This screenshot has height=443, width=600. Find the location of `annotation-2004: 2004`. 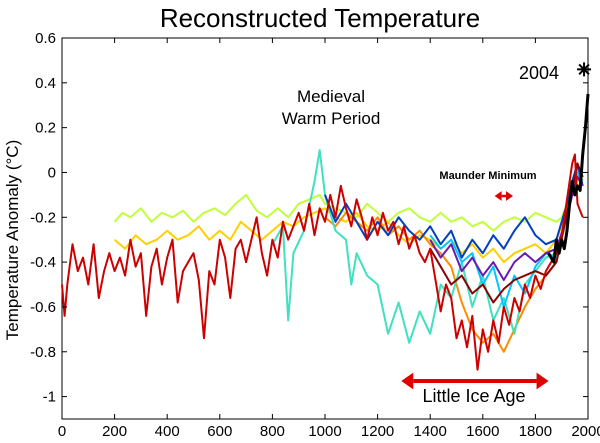

annotation-2004: 2004 is located at coordinates (539, 73).